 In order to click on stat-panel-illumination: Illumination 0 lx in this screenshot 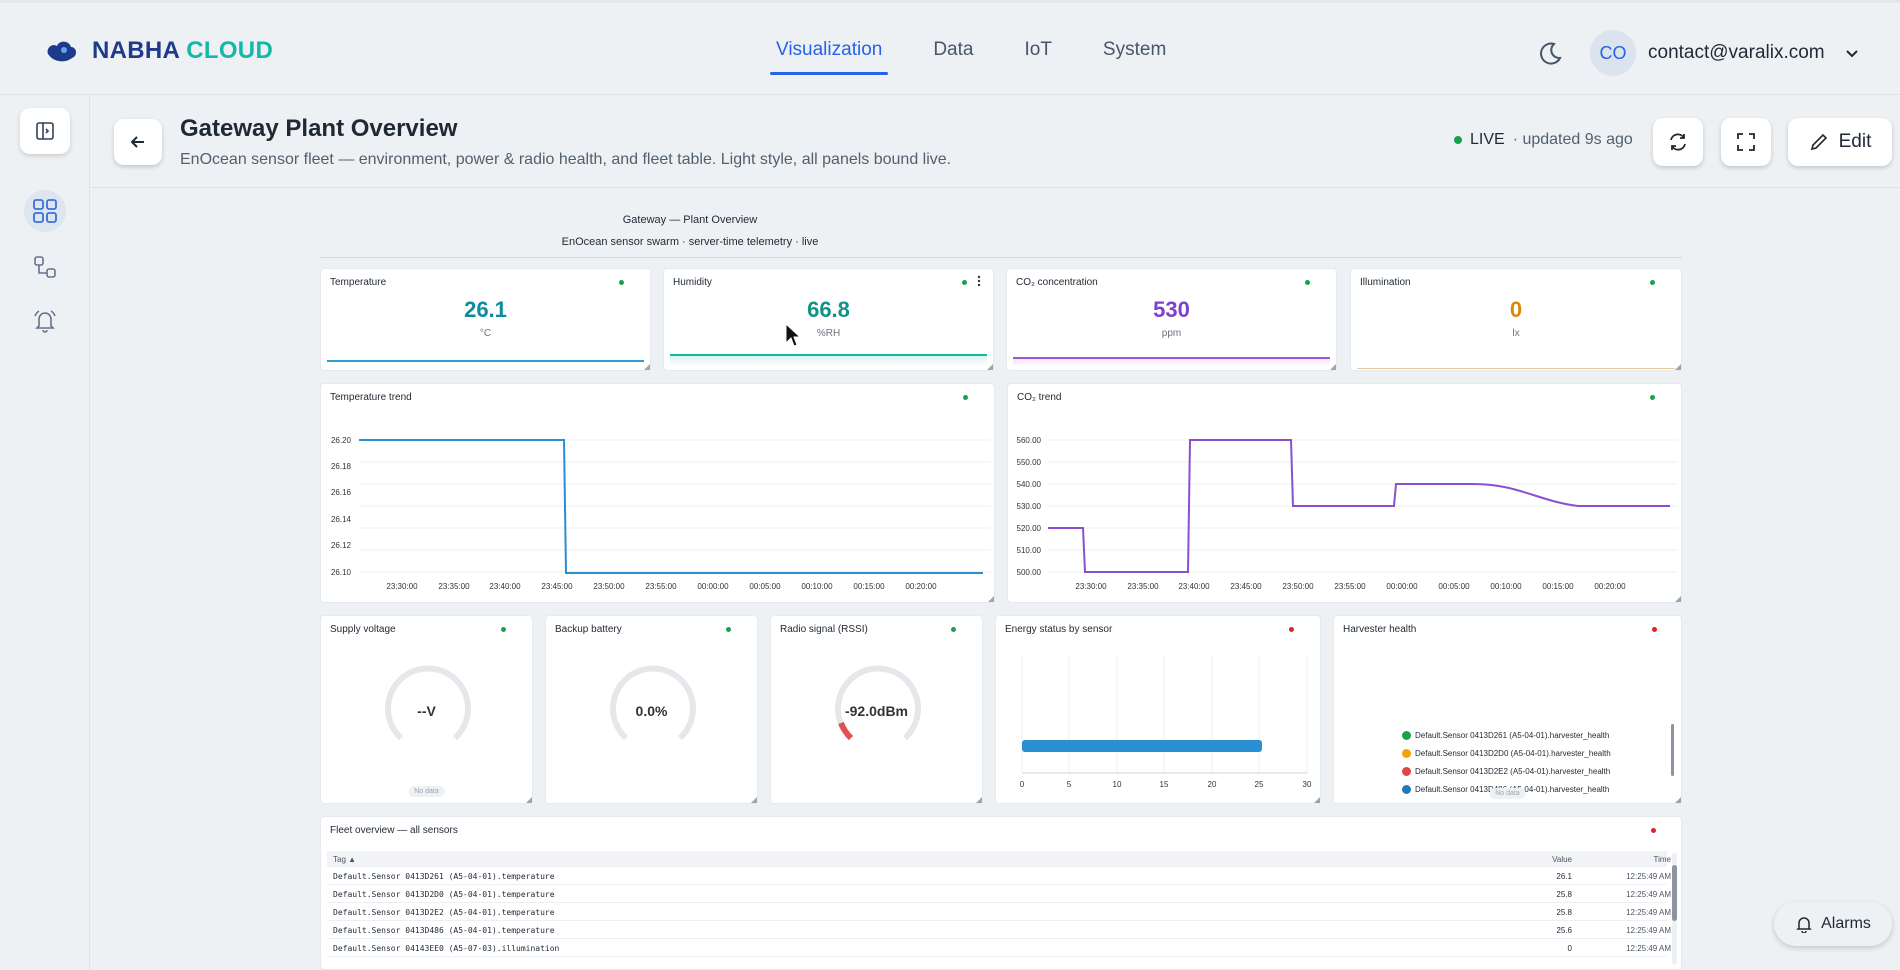, I will do `click(1516, 319)`.